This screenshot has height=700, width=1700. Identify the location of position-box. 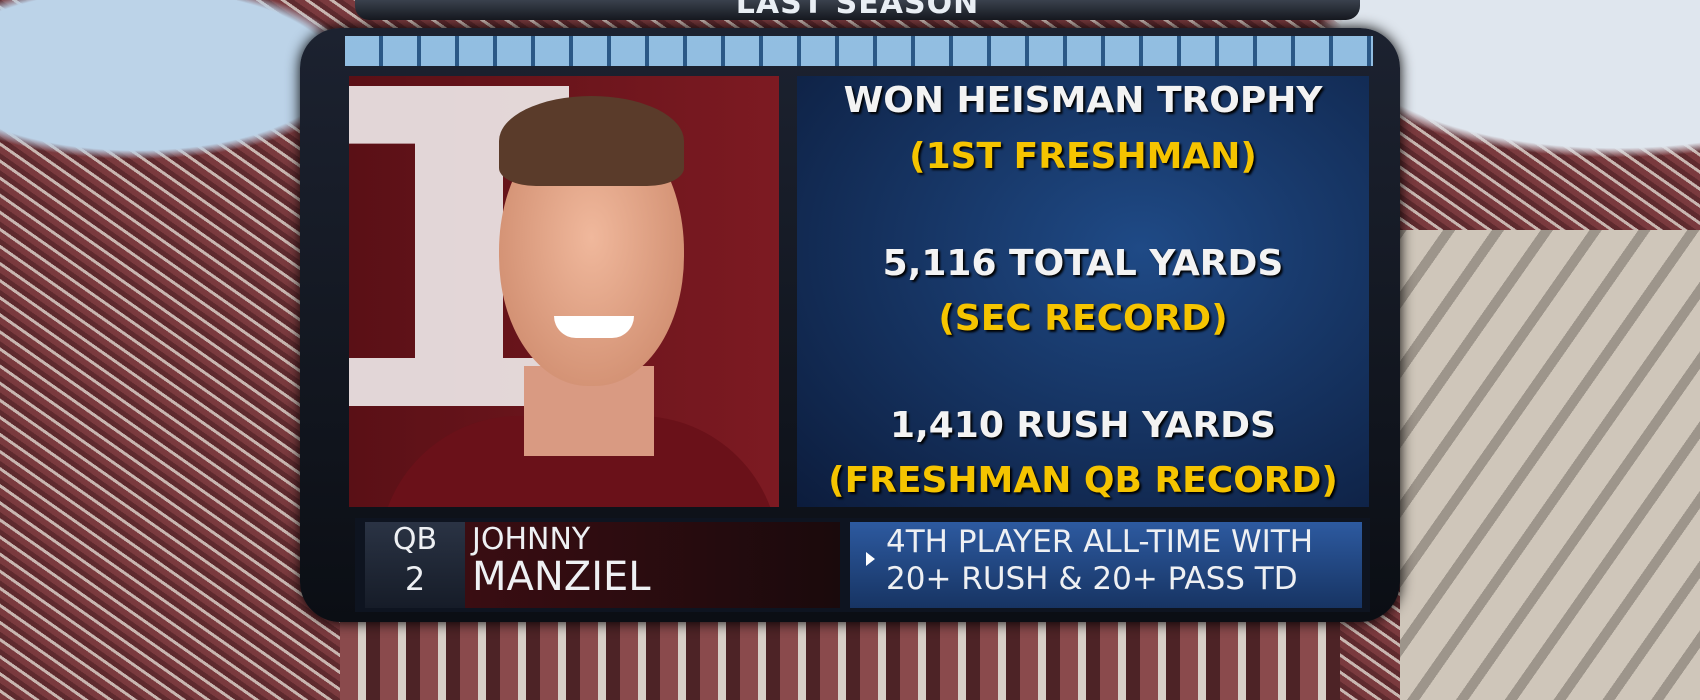
(415, 565).